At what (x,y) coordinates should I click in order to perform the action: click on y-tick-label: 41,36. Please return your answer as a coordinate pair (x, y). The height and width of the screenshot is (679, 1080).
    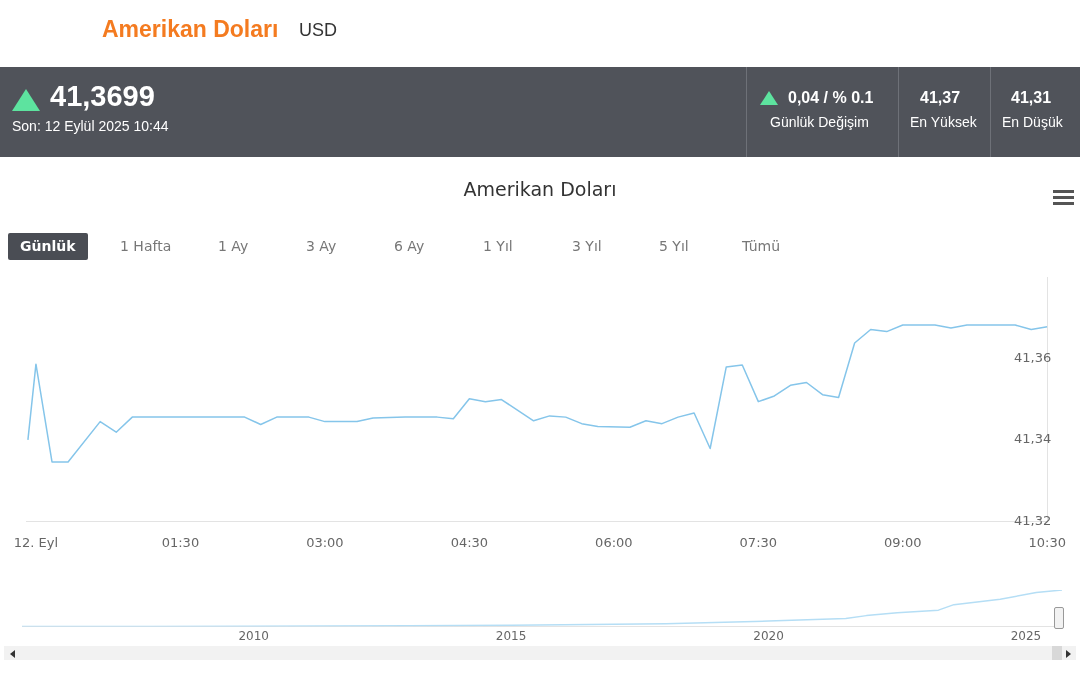
    Looking at the image, I should click on (1033, 357).